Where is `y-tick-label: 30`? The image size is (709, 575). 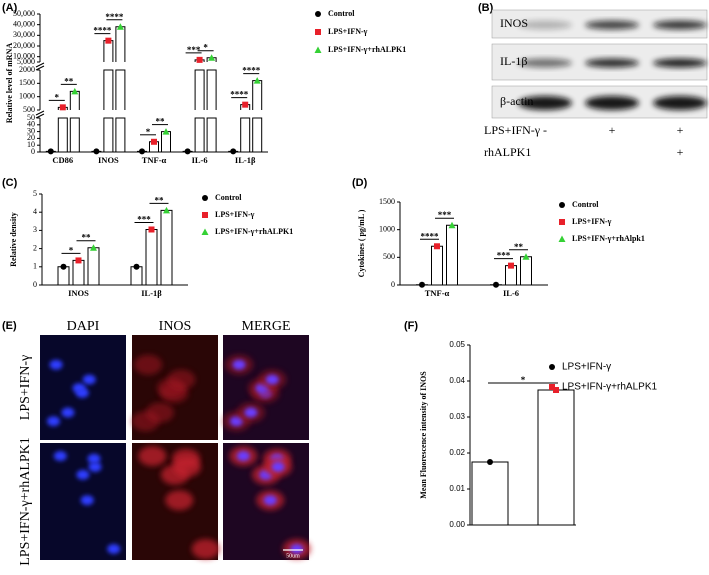
y-tick-label: 30 is located at coordinates (31, 130).